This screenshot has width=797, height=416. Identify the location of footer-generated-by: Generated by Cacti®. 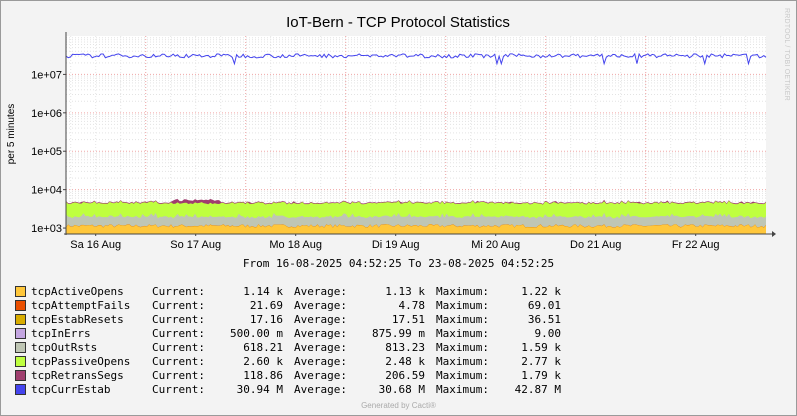
(398, 405).